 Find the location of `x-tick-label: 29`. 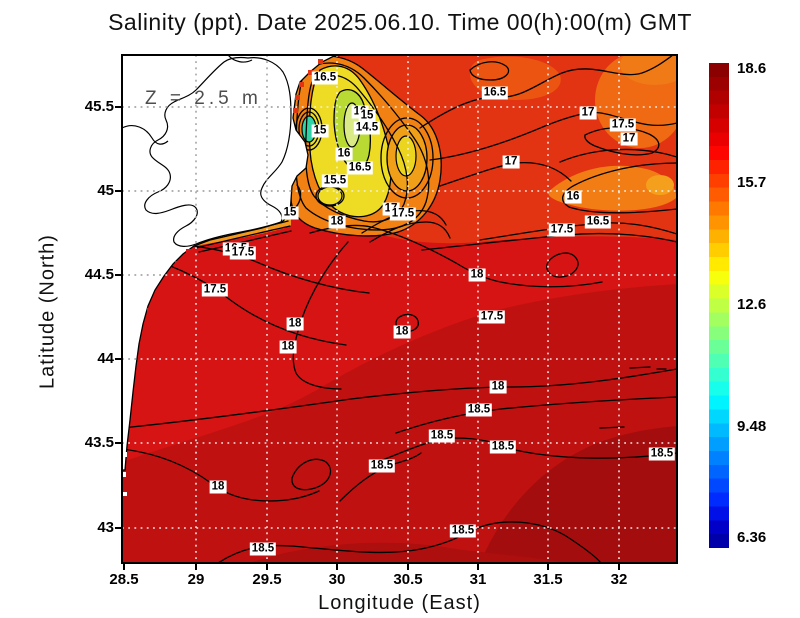

x-tick-label: 29 is located at coordinates (196, 579).